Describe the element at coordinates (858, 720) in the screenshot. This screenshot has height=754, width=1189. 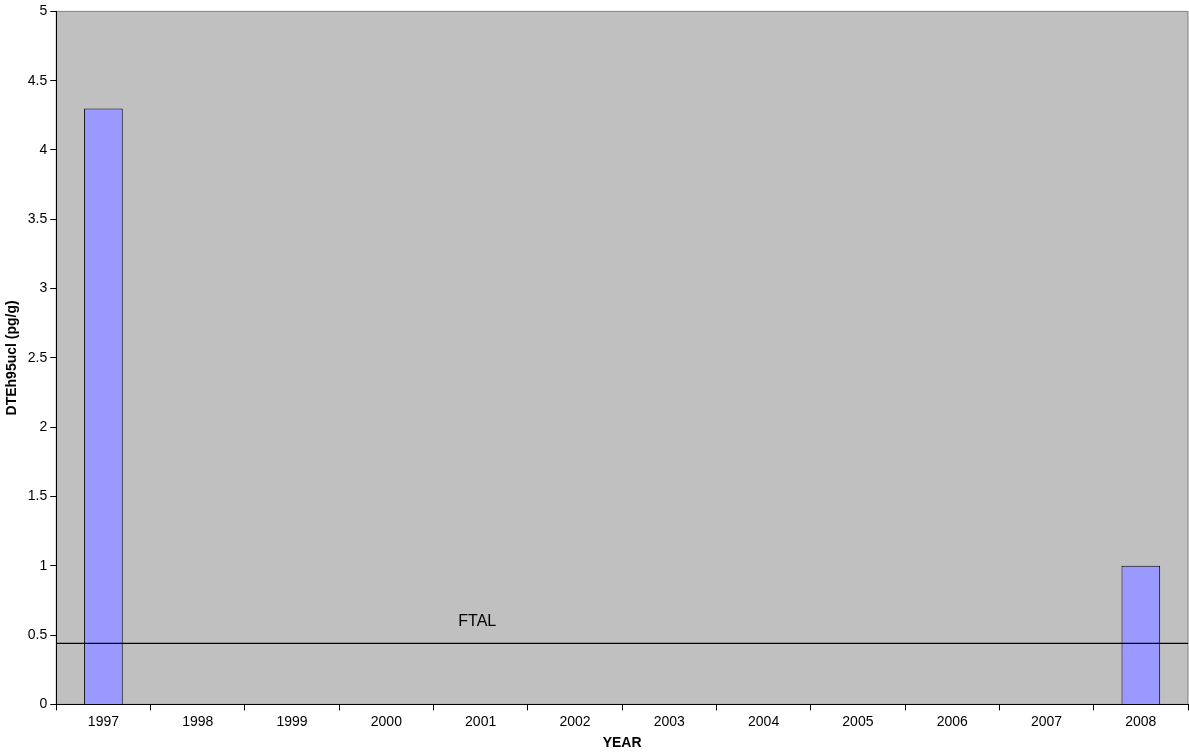
I see `x-tick-label: 2005` at that location.